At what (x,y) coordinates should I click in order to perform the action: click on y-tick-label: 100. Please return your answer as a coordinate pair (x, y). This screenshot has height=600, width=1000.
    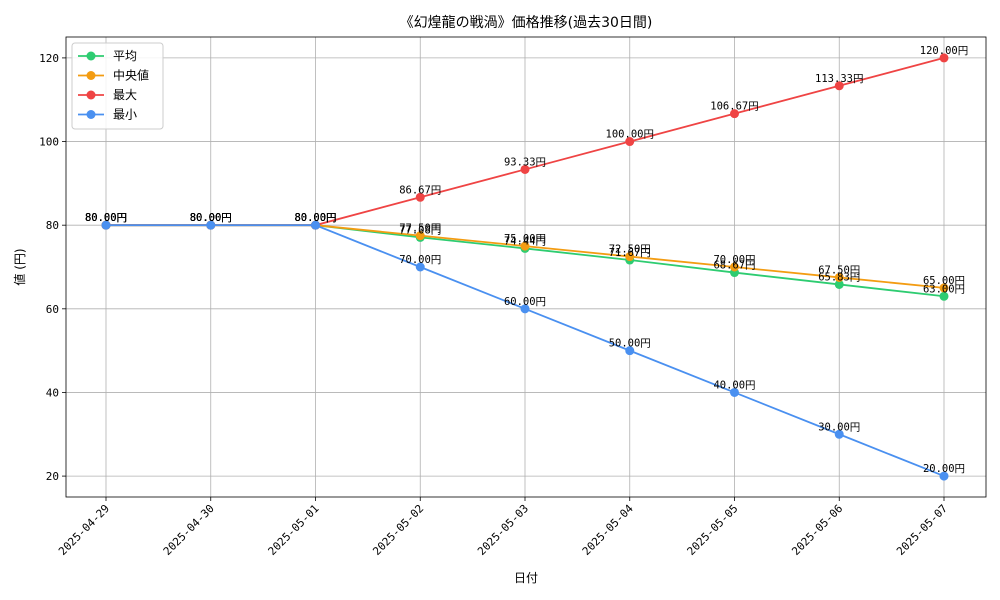
    Looking at the image, I should click on (49, 142).